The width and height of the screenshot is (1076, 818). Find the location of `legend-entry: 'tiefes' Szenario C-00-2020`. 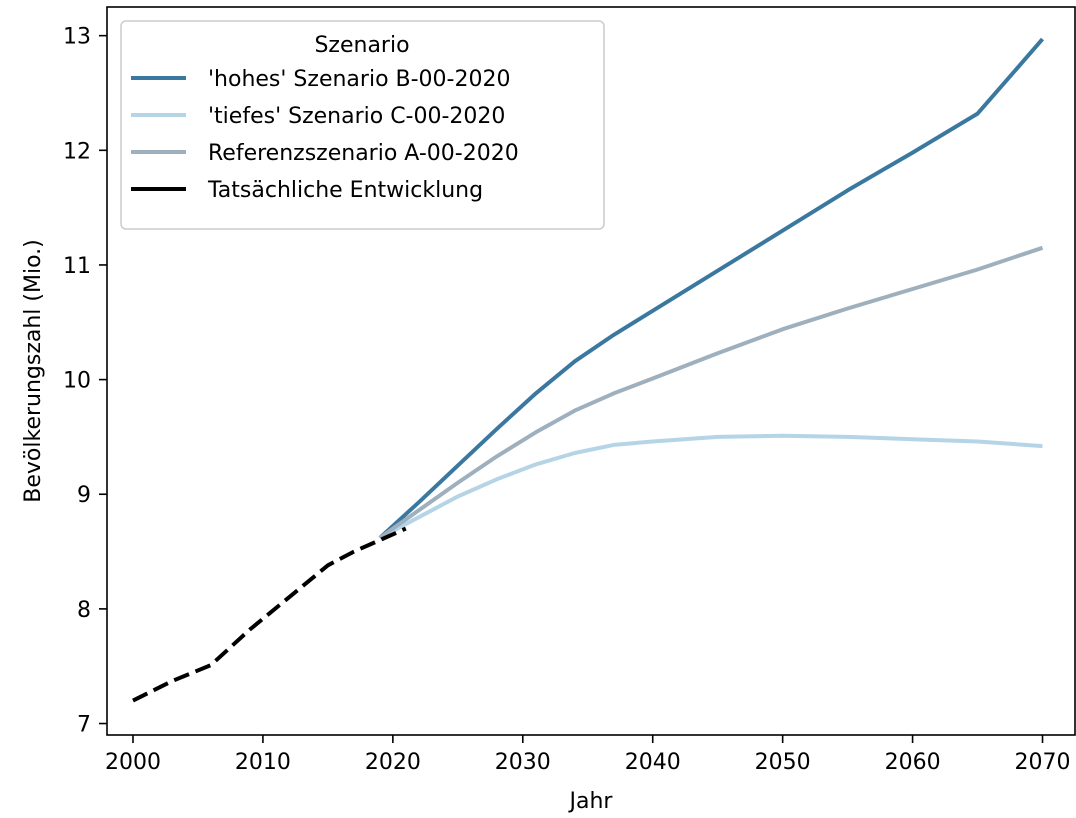

legend-entry: 'tiefes' Szenario C-00-2020 is located at coordinates (356, 116).